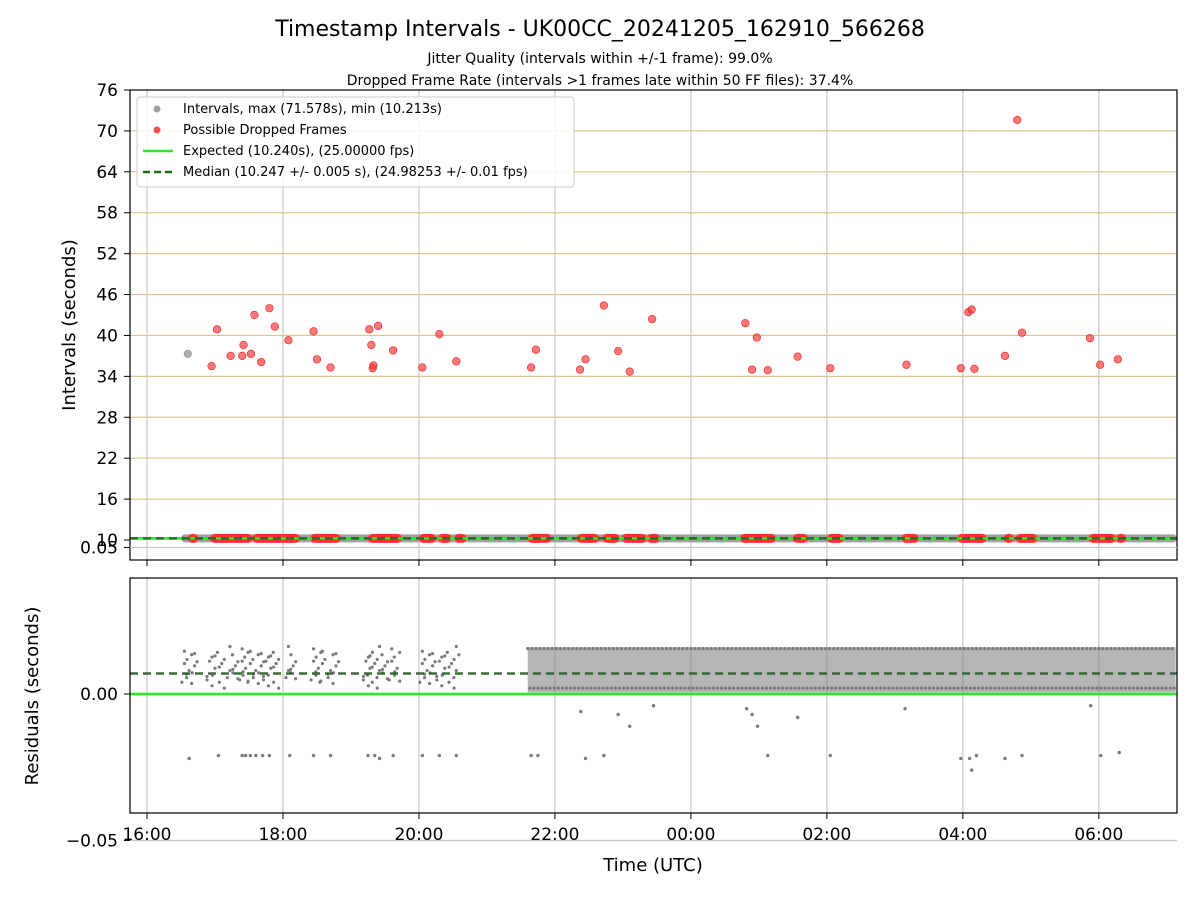 The width and height of the screenshot is (1200, 900). What do you see at coordinates (653, 684) in the screenshot?
I see `residuals-reference-lines` at bounding box center [653, 684].